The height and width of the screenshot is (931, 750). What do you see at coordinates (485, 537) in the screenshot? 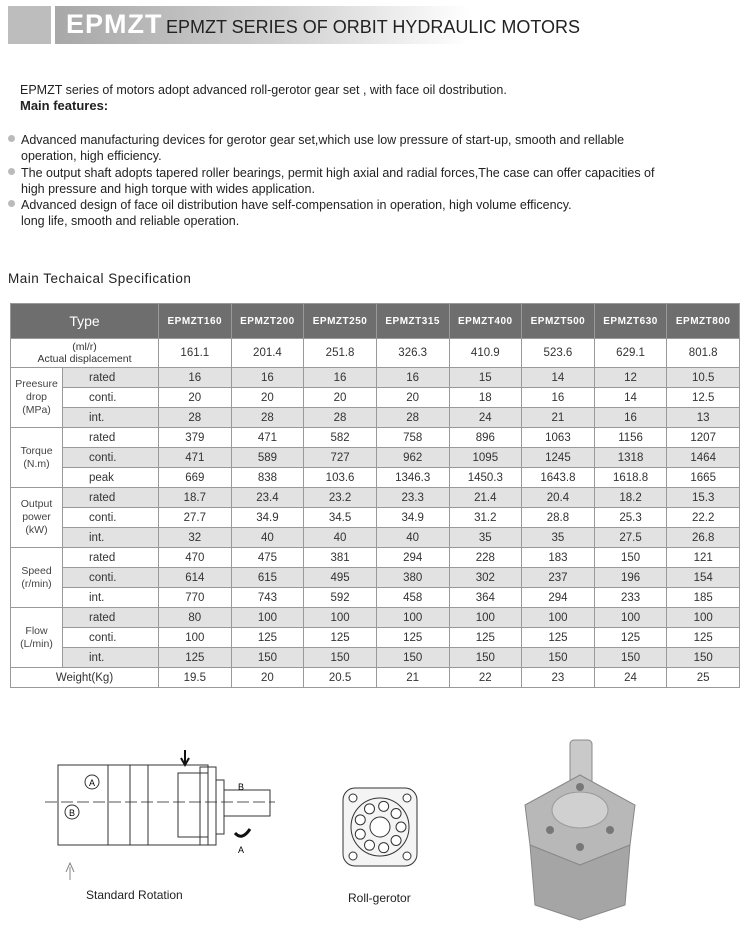
I see `cell: 35` at bounding box center [485, 537].